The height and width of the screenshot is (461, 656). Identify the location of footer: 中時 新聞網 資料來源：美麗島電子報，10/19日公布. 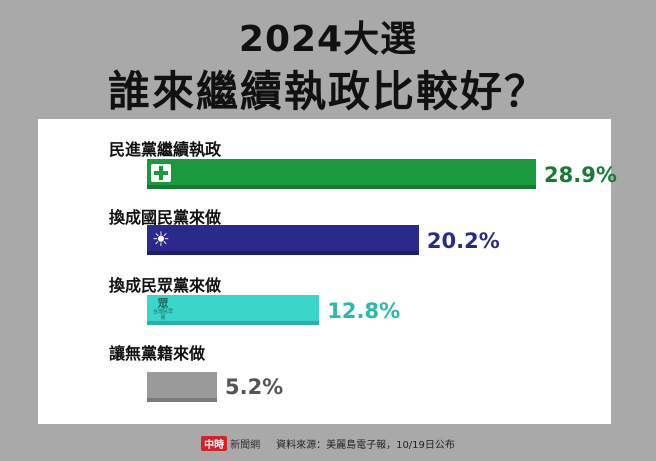
(328, 443).